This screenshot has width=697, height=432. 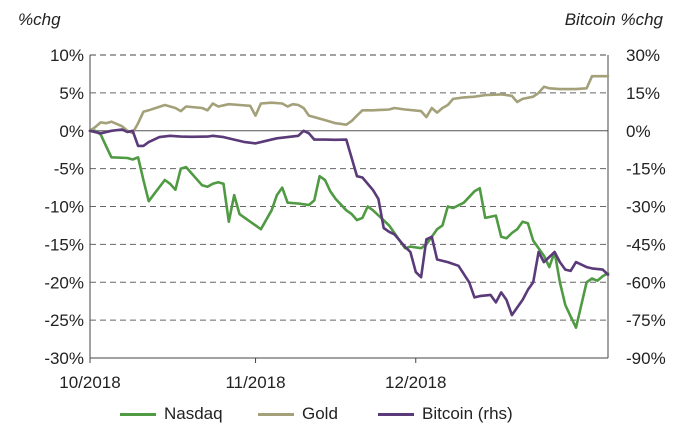 What do you see at coordinates (39, 19) in the screenshot?
I see `y-left-axis-label: %chg` at bounding box center [39, 19].